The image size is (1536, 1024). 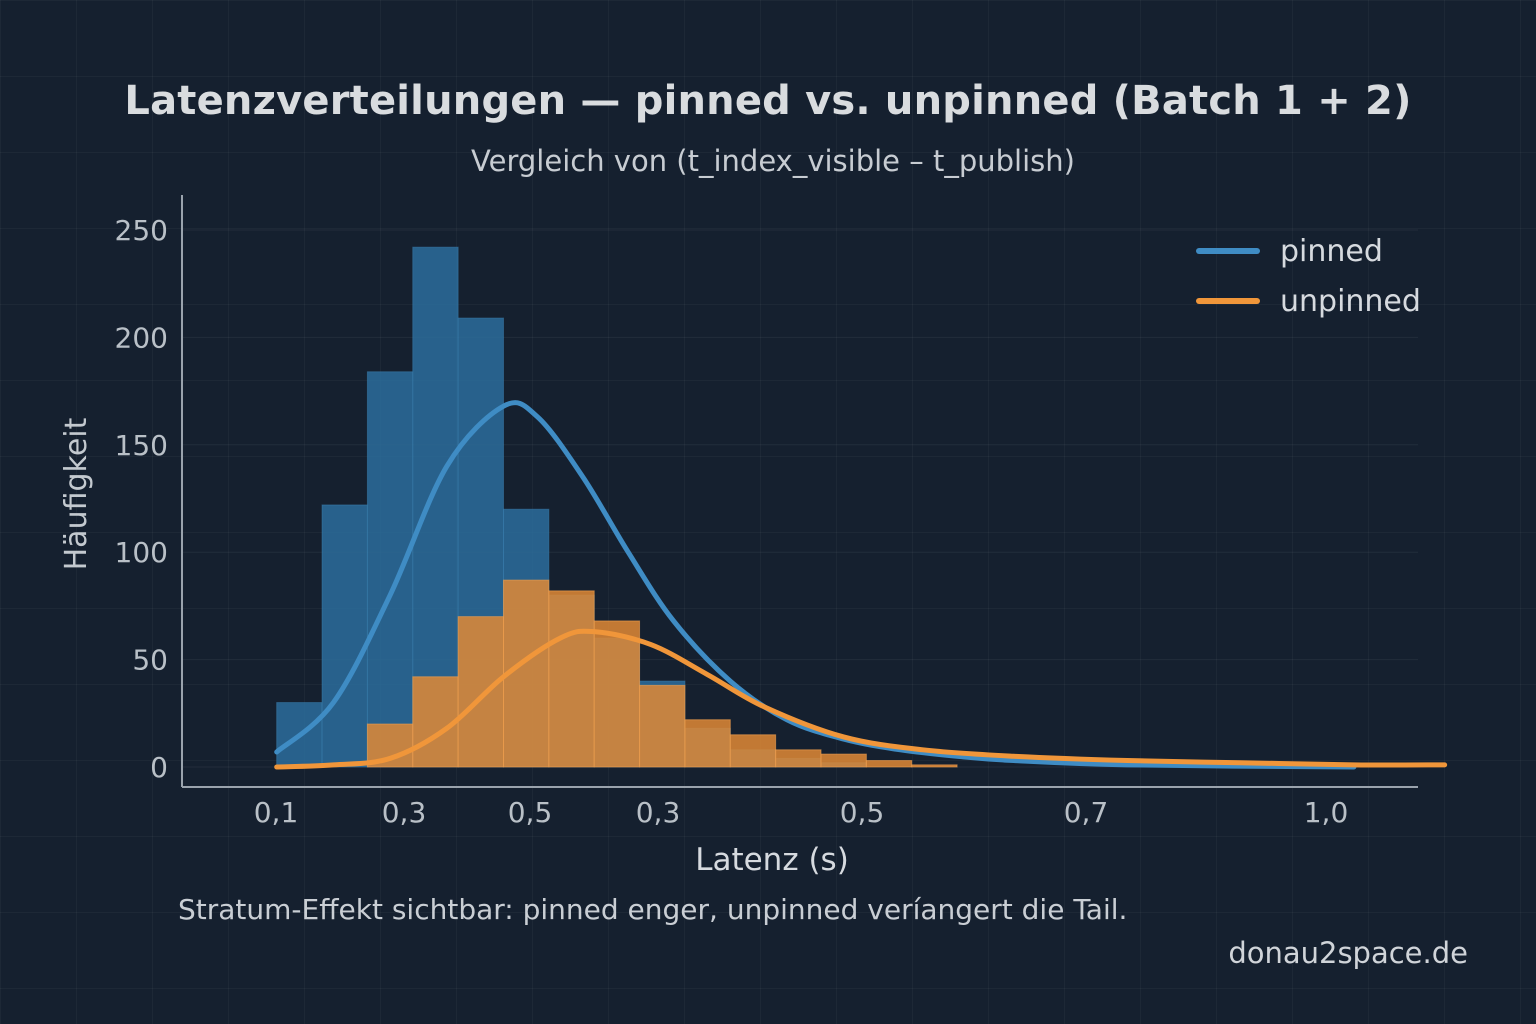 What do you see at coordinates (772, 860) in the screenshot?
I see `x-axis-label: Latenz (s)` at bounding box center [772, 860].